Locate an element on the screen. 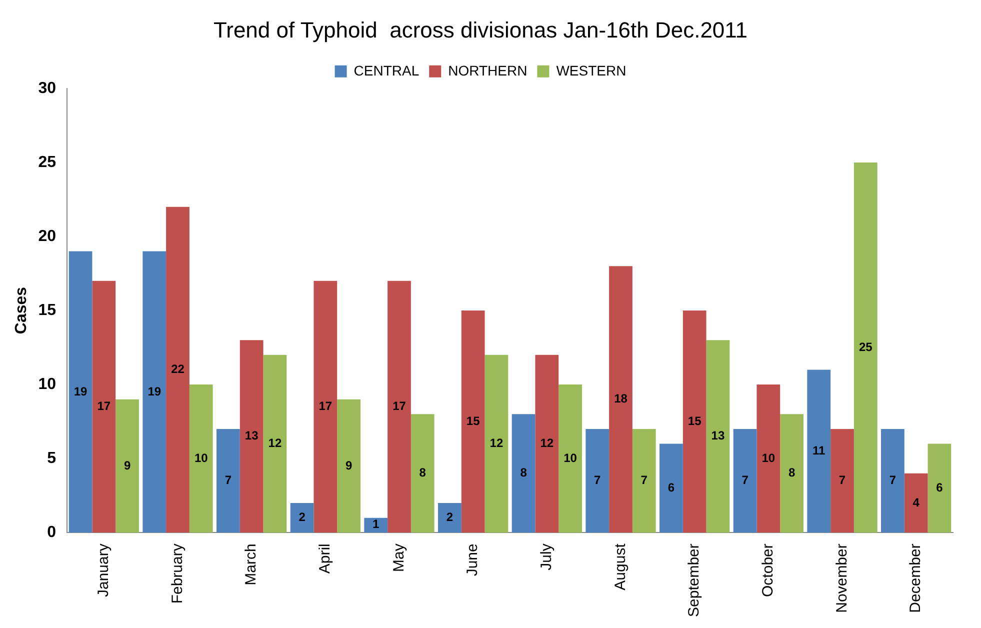 The image size is (981, 628). legend-label: NORTHERN is located at coordinates (488, 70).